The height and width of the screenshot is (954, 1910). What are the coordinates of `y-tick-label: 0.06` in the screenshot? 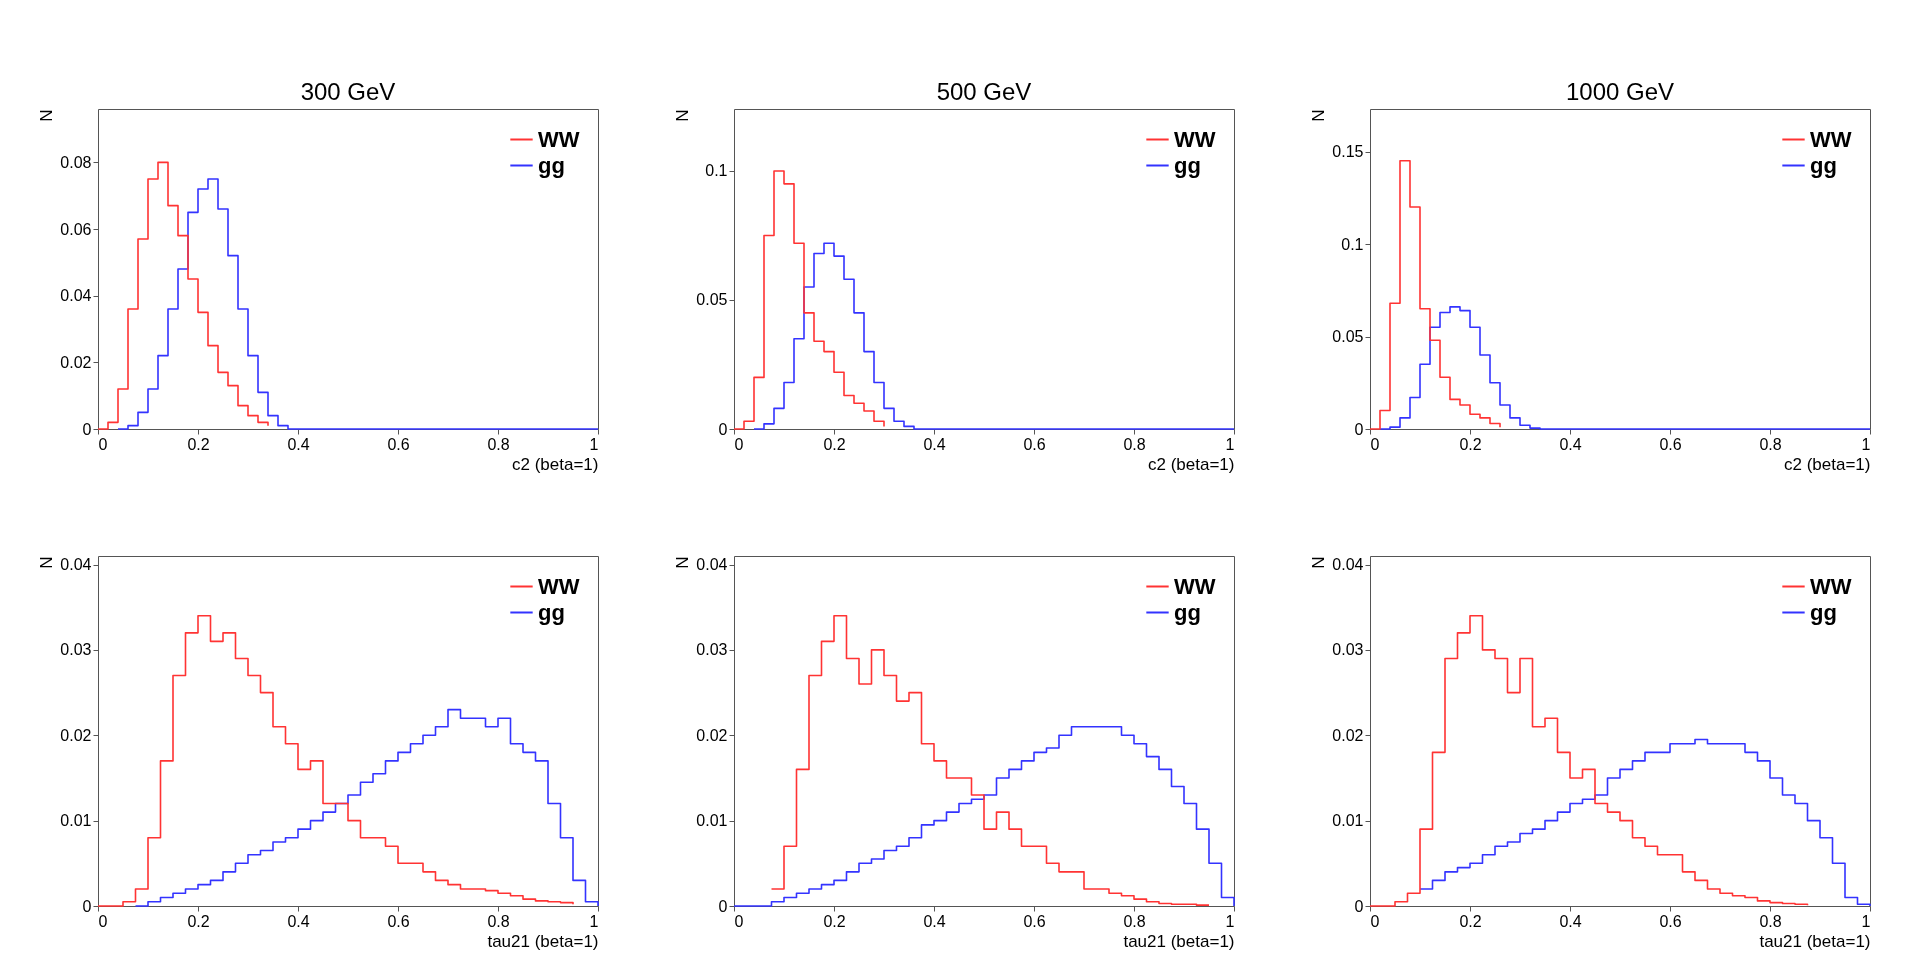 It's located at (76, 229).